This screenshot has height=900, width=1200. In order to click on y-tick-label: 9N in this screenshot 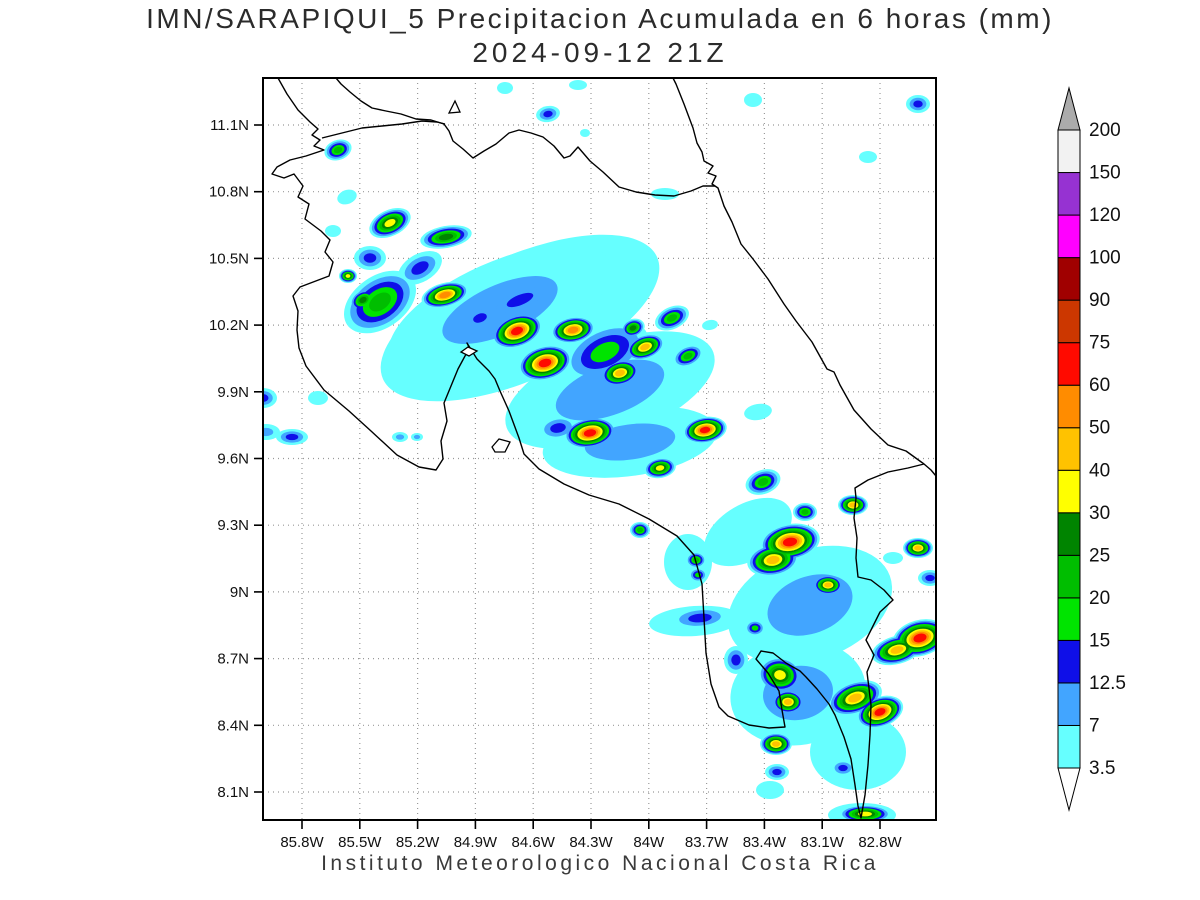, I will do `click(239, 592)`.